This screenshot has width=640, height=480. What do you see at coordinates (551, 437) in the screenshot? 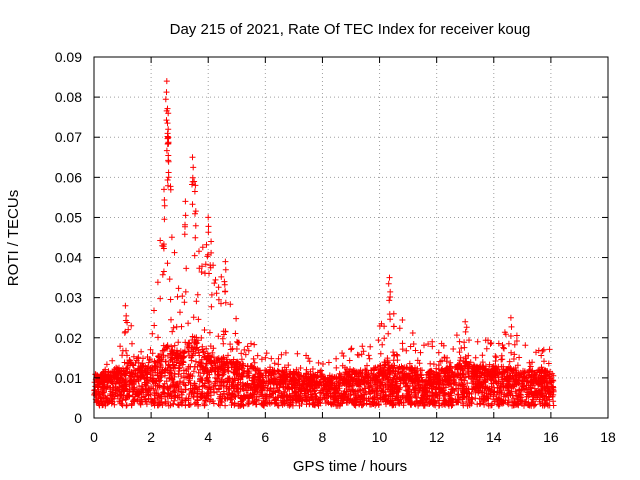
I see `x-tick-label: 16` at bounding box center [551, 437].